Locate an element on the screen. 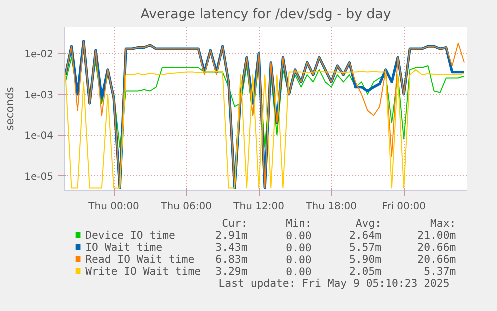  text: 5.37m is located at coordinates (440, 271).